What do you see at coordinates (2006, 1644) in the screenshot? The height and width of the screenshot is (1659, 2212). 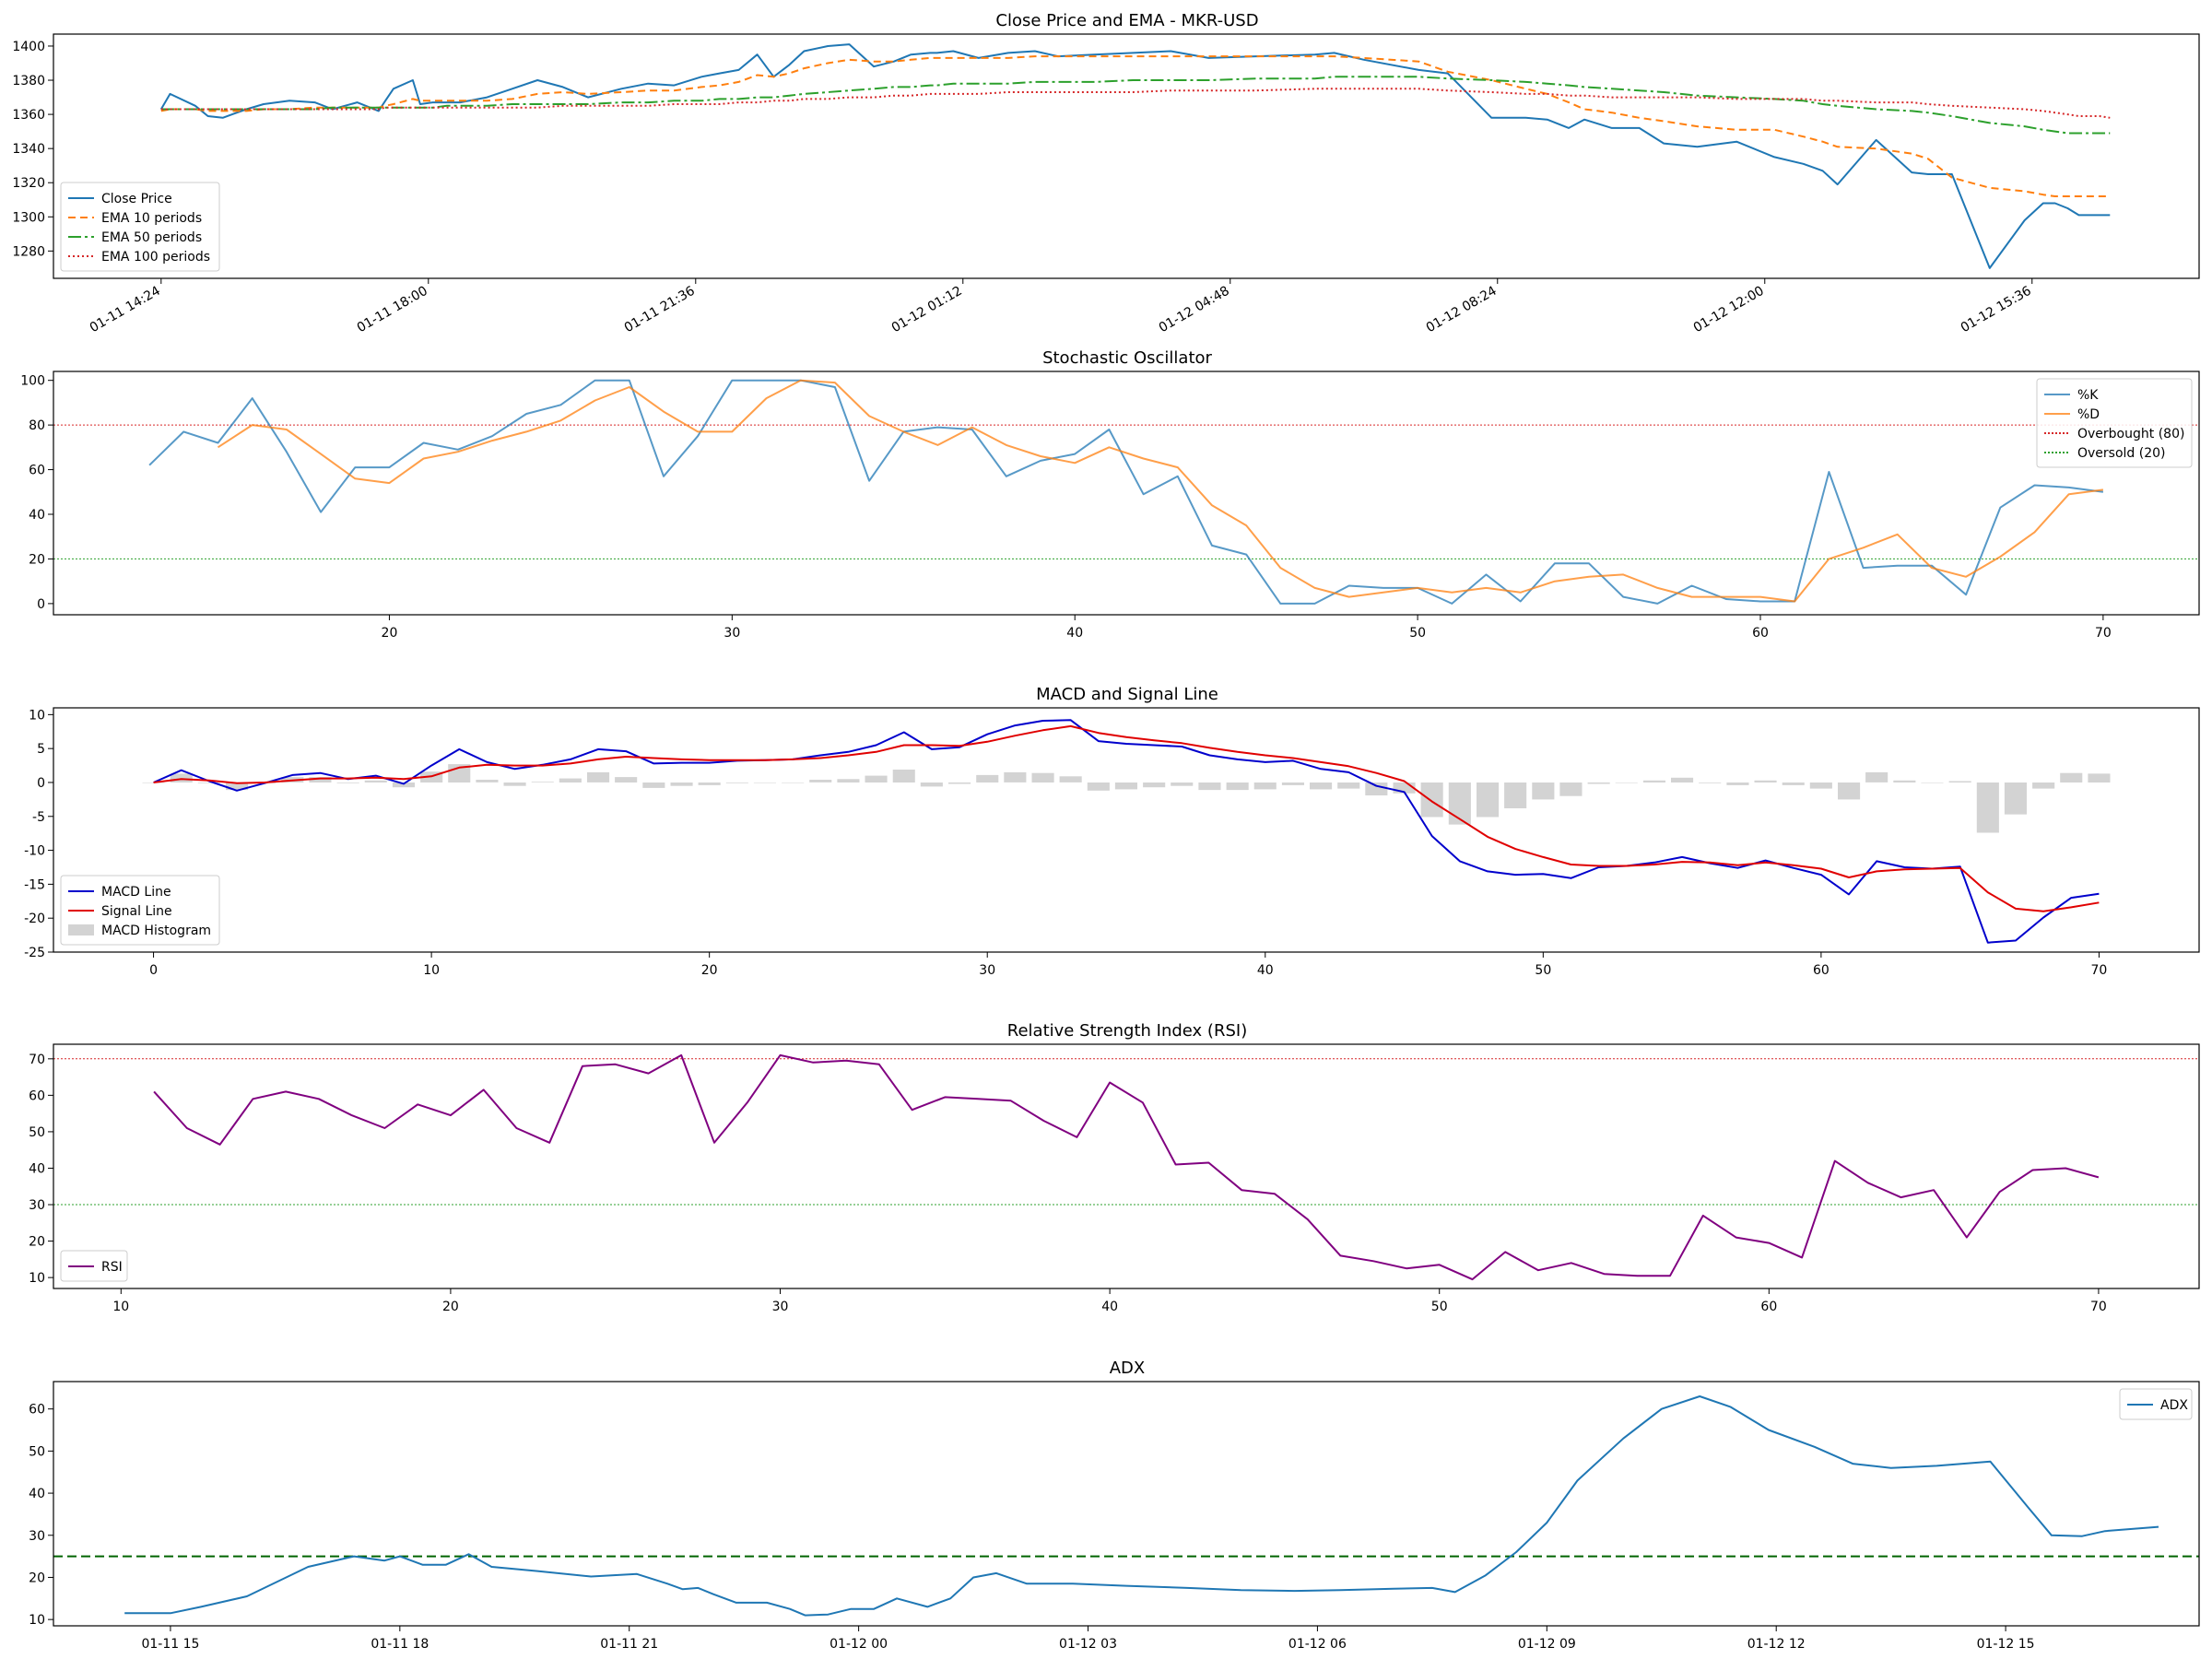 I see `x-tick-label: 01-12 15` at bounding box center [2006, 1644].